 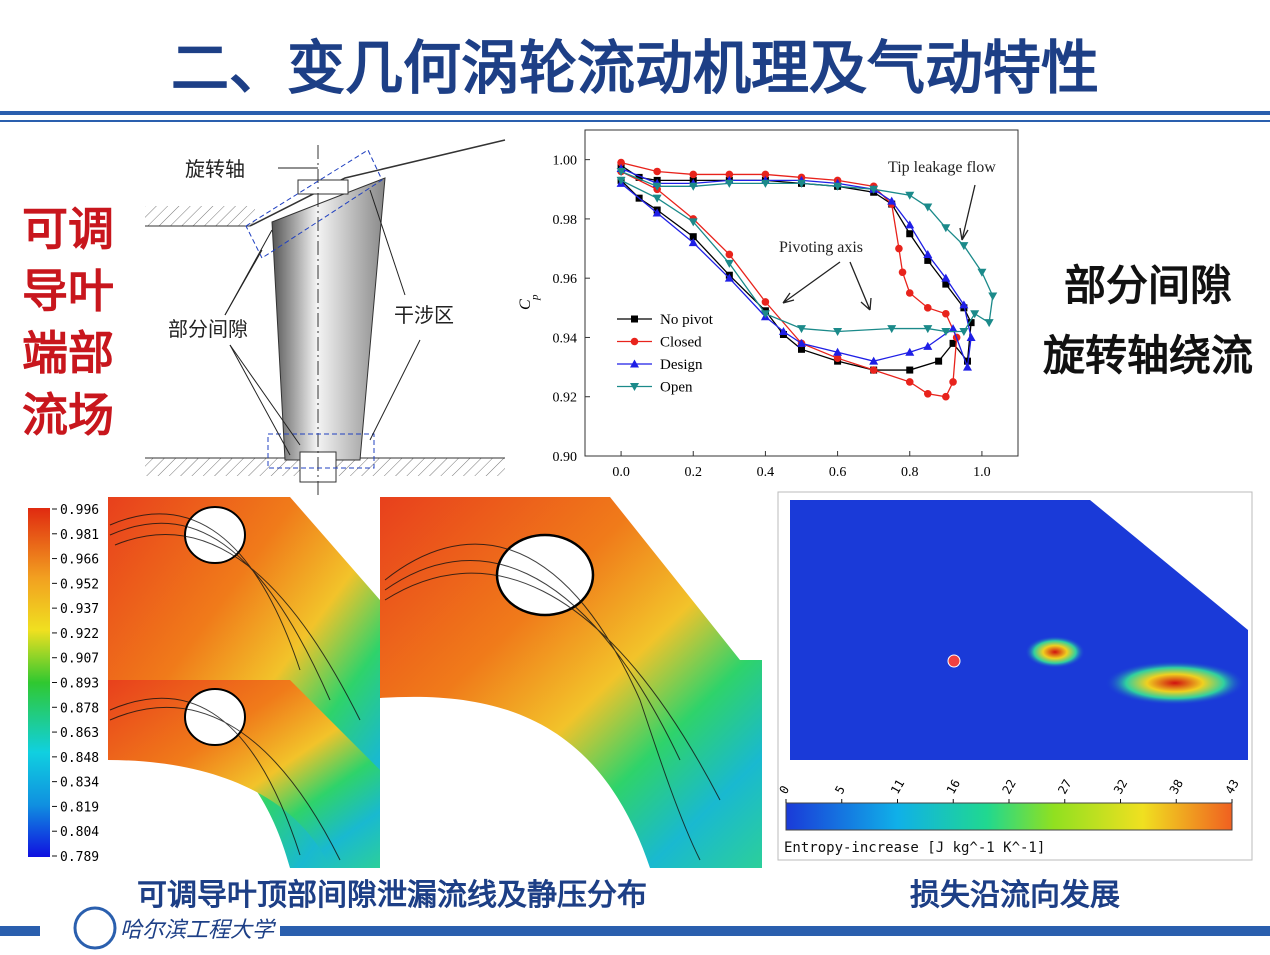 What do you see at coordinates (942, 167) in the screenshot?
I see `annotation: Tip leakage flow` at bounding box center [942, 167].